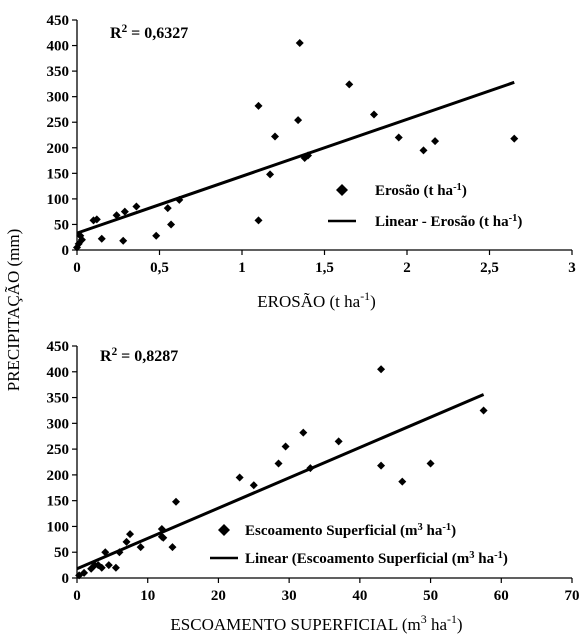  Describe the element at coordinates (350, 531) in the screenshot. I see `legend-label-series: Escoamento Superficial (m3 ha-1)` at that location.